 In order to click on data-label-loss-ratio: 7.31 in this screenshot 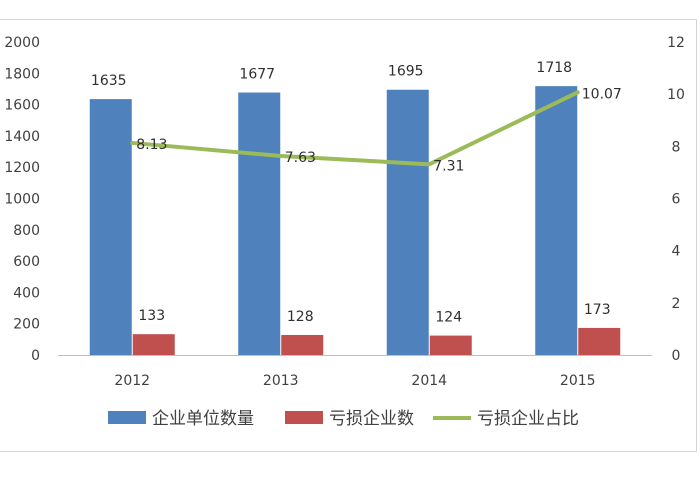, I will do `click(448, 166)`.